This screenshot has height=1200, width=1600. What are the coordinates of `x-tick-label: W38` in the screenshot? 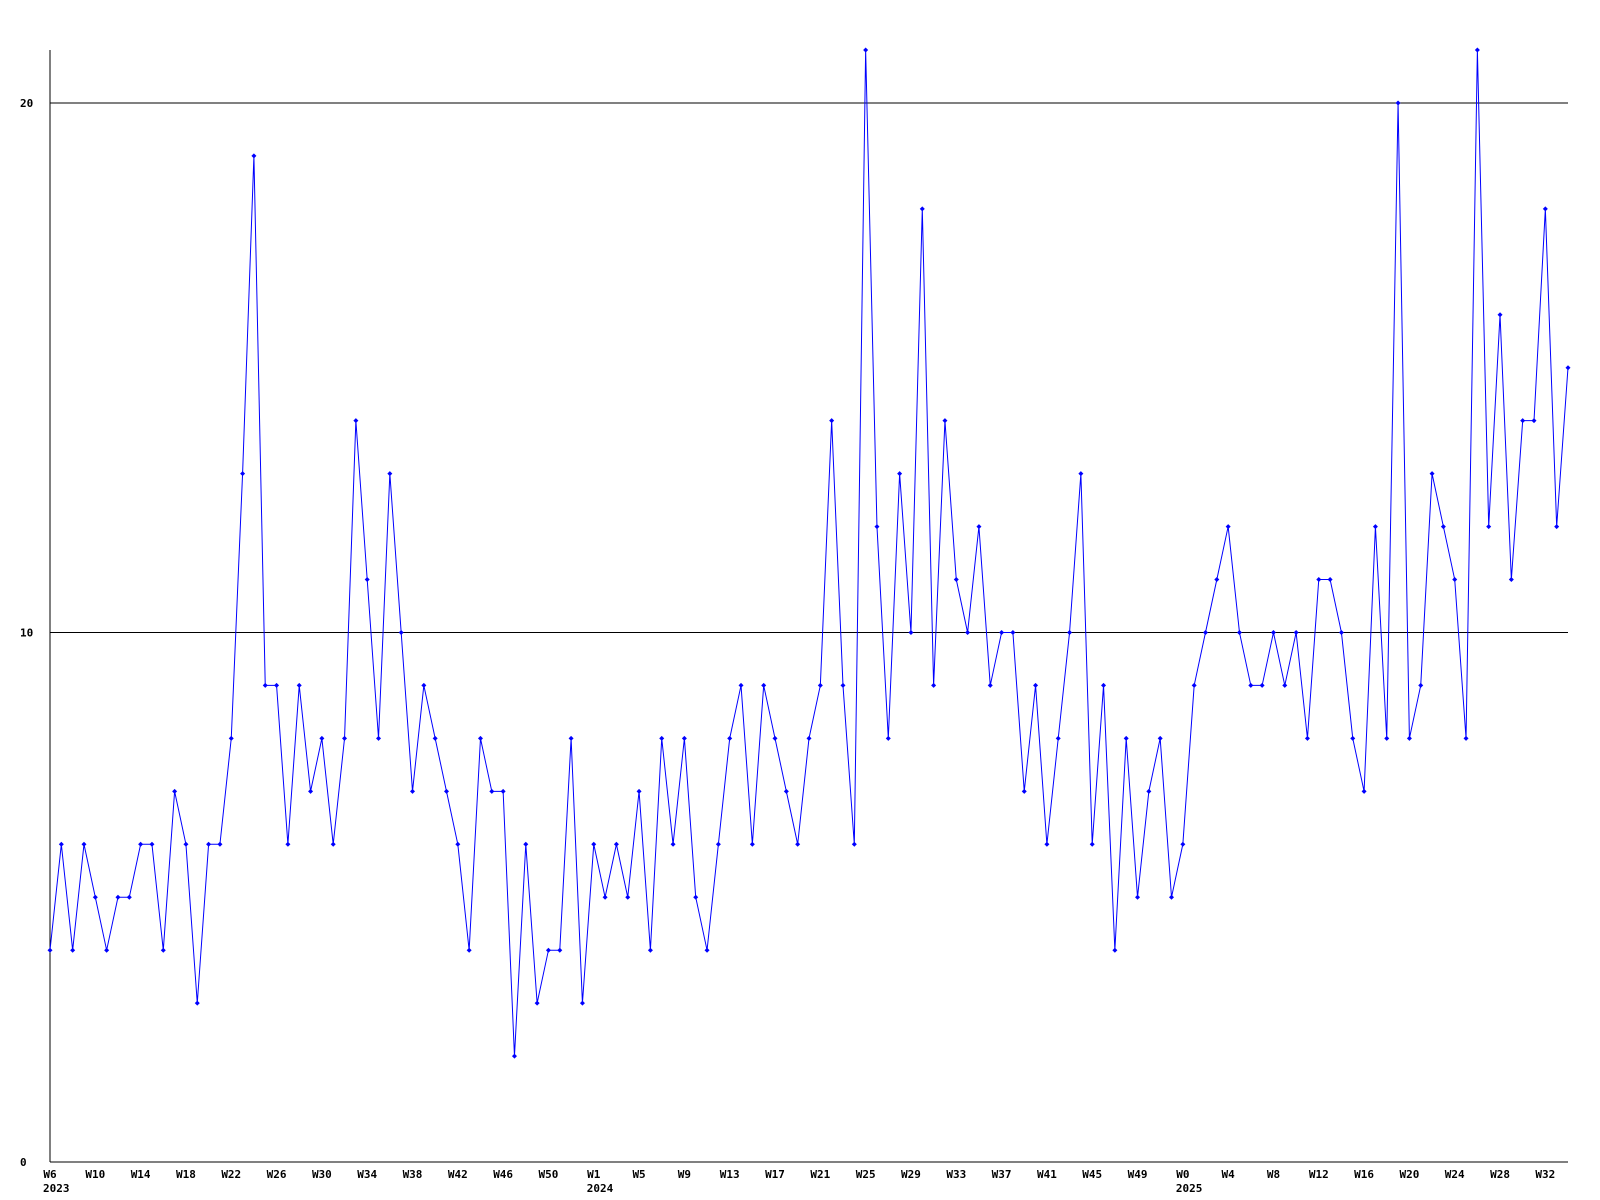 It's located at (413, 1174).